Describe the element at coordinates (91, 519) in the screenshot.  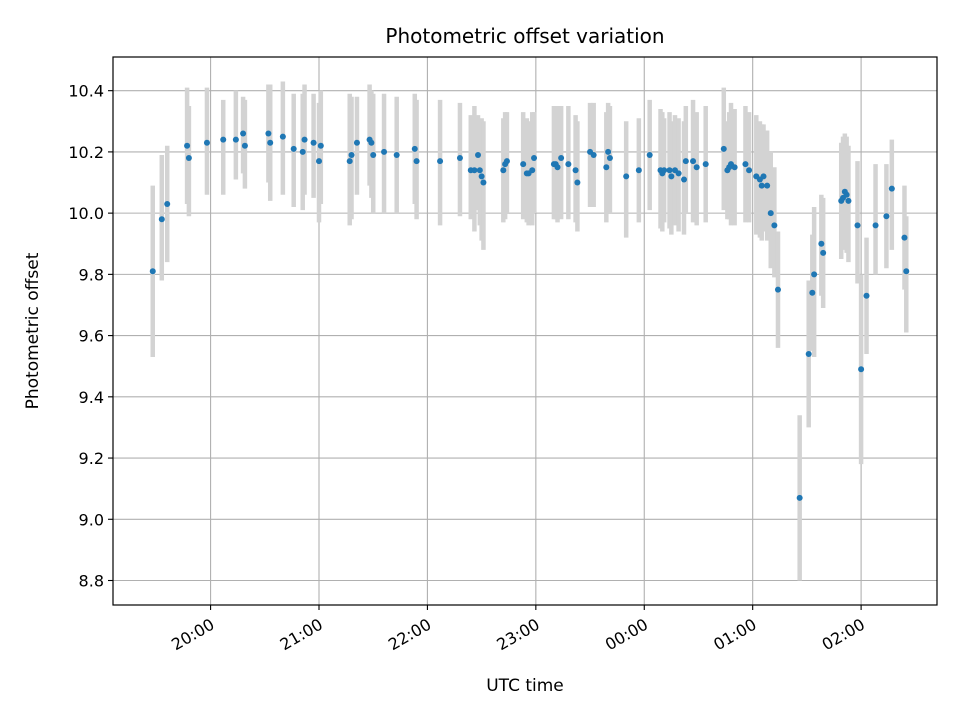
I see `y-tick-label: 9.0` at that location.